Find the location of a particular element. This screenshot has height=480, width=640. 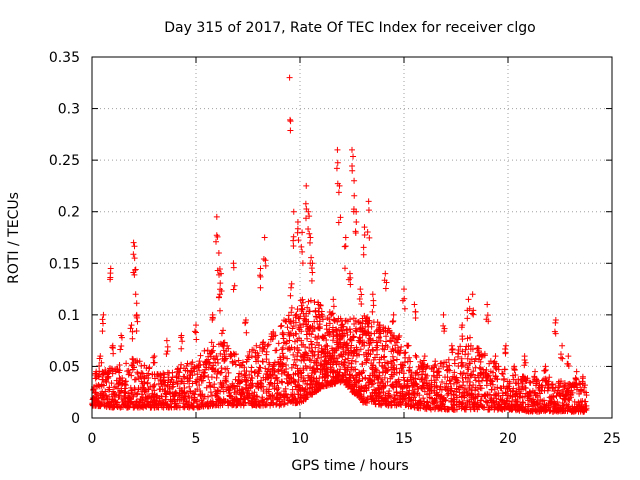

x-tick-label: 20 is located at coordinates (508, 439).